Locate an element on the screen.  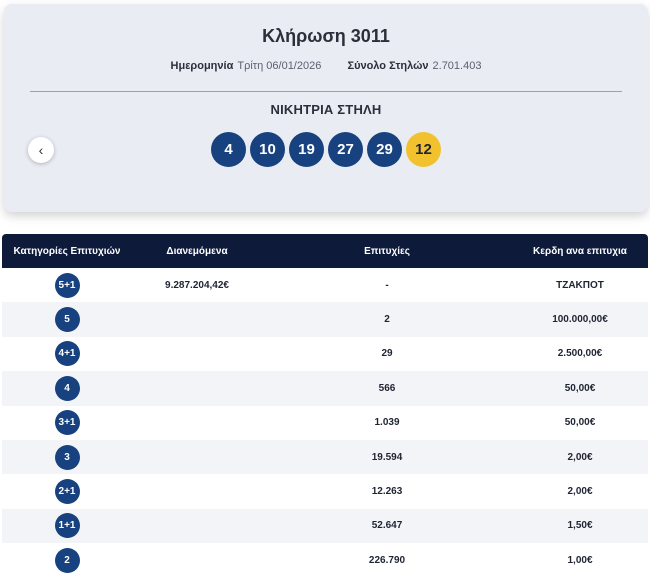
table-row: 3+1 1.039 50,00€ is located at coordinates (325, 422).